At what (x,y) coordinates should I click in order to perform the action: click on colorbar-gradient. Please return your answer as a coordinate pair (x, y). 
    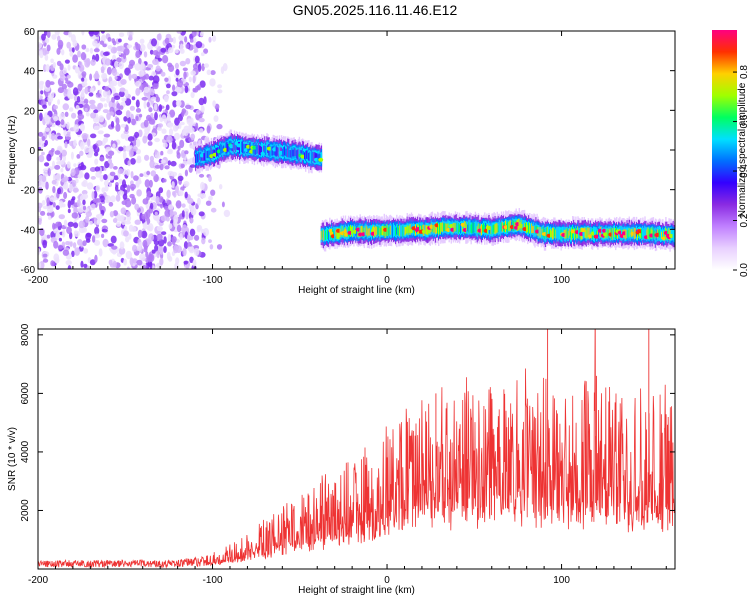
    Looking at the image, I should click on (724, 150).